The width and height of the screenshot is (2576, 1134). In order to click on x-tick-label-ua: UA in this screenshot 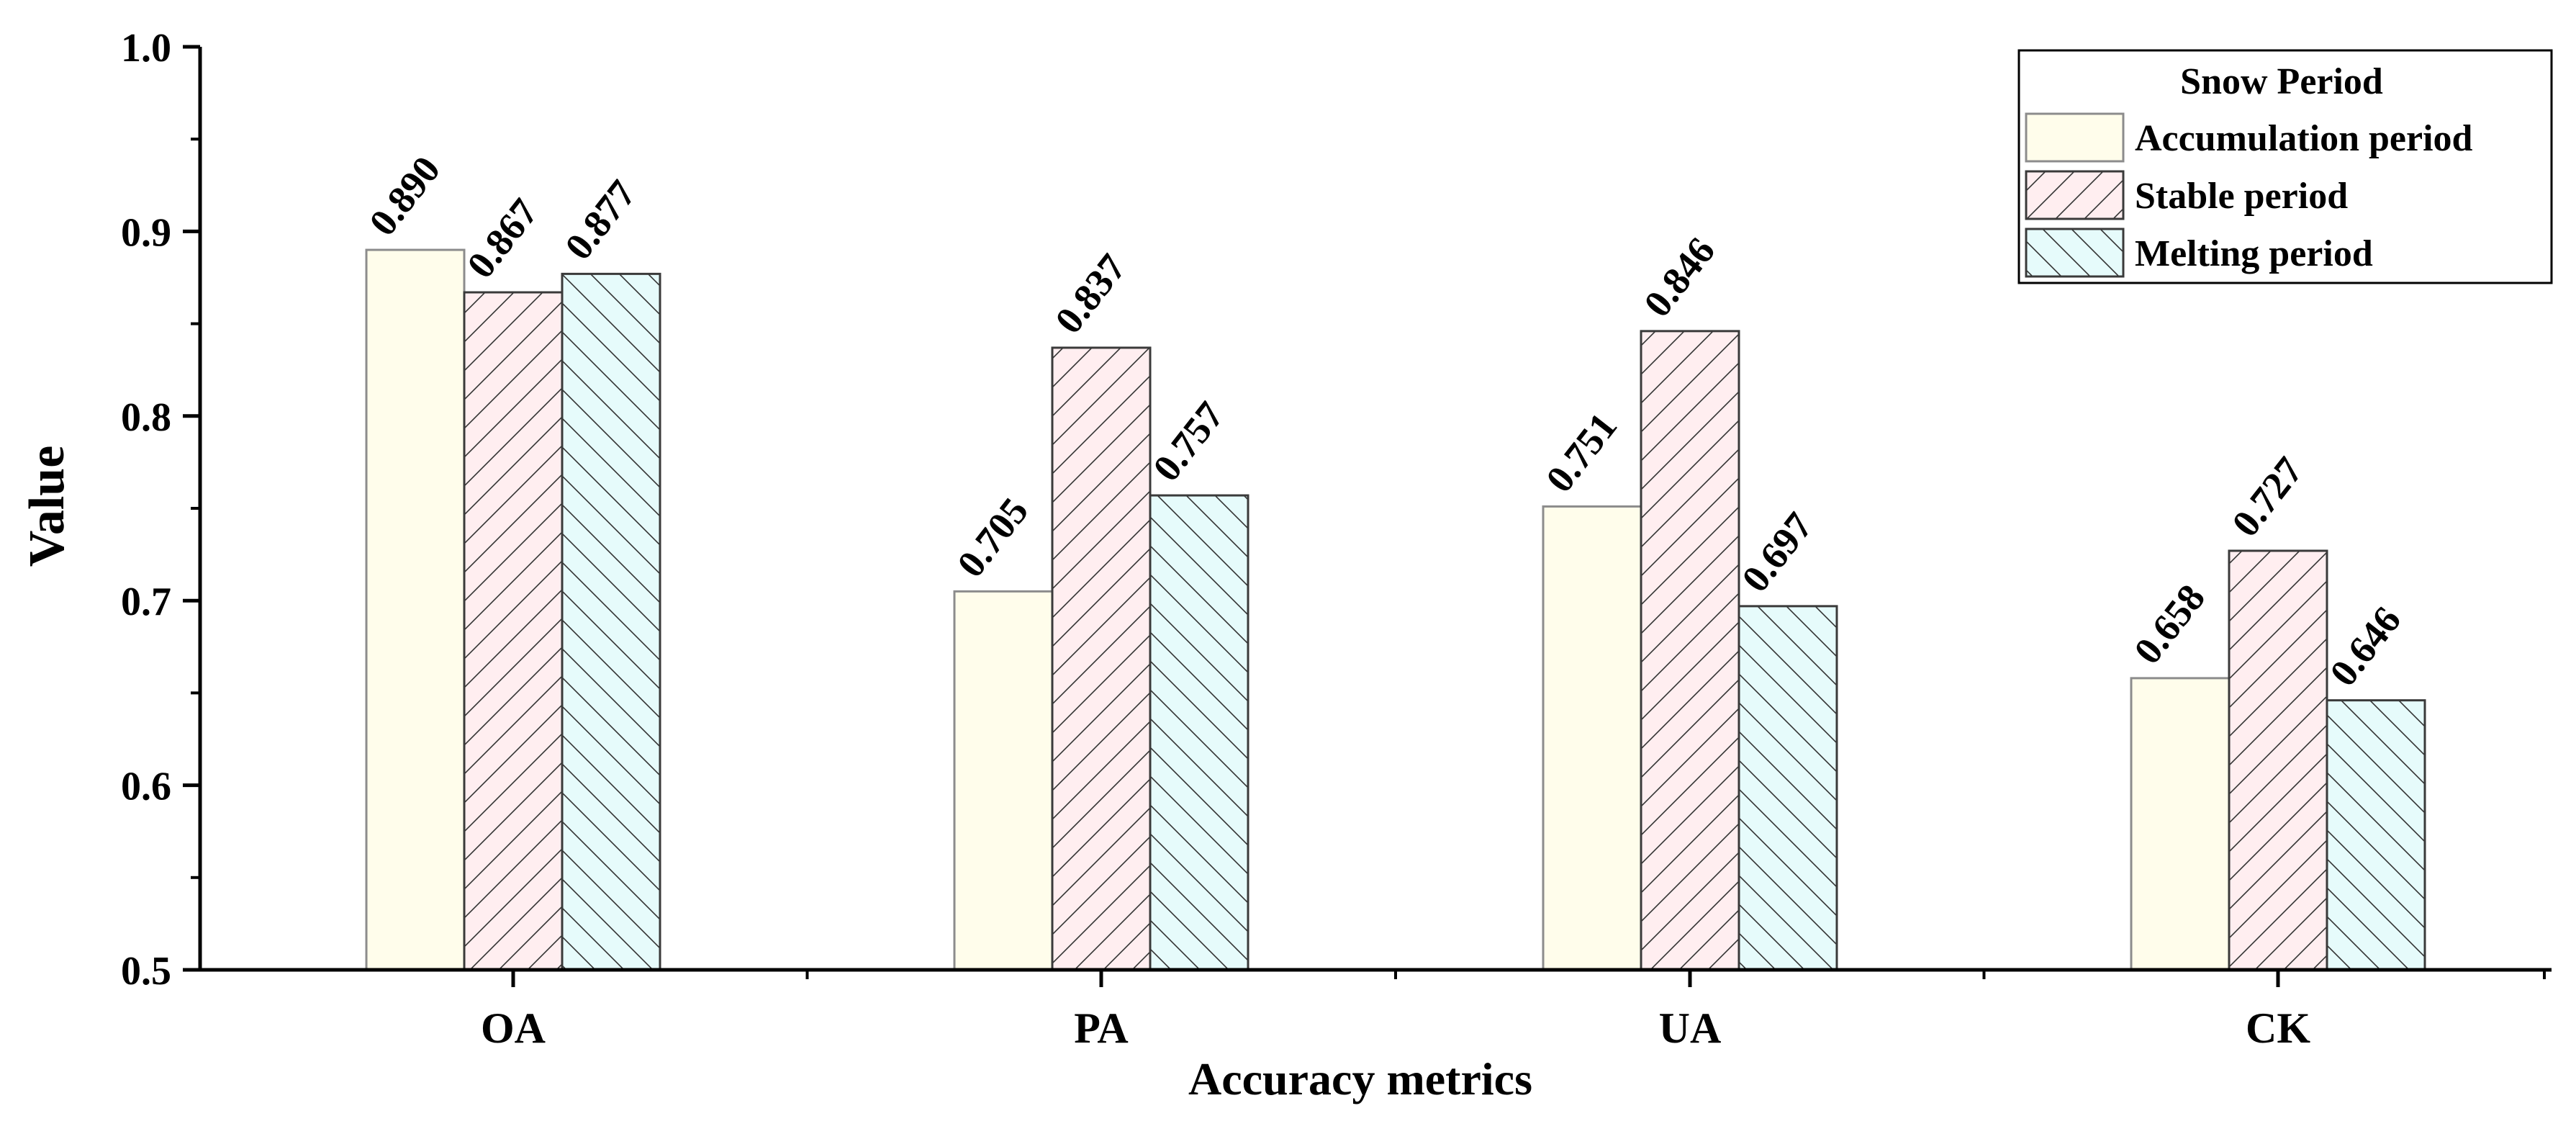, I will do `click(1690, 1028)`.